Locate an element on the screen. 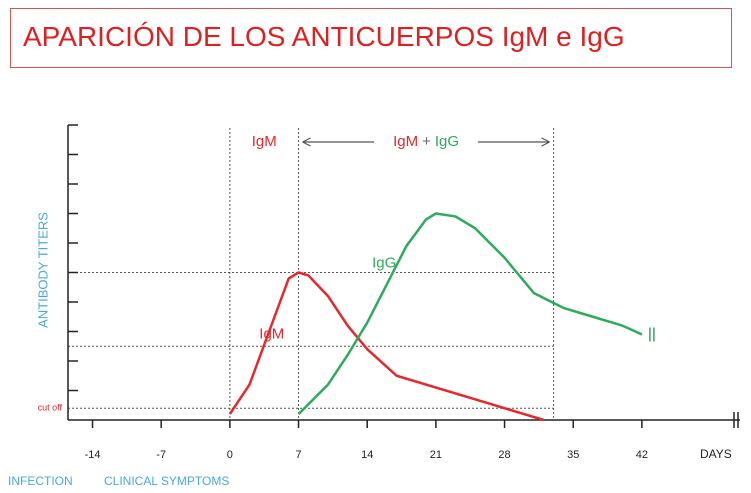 This screenshot has width=751, height=493. span-label-part: + is located at coordinates (426, 141).